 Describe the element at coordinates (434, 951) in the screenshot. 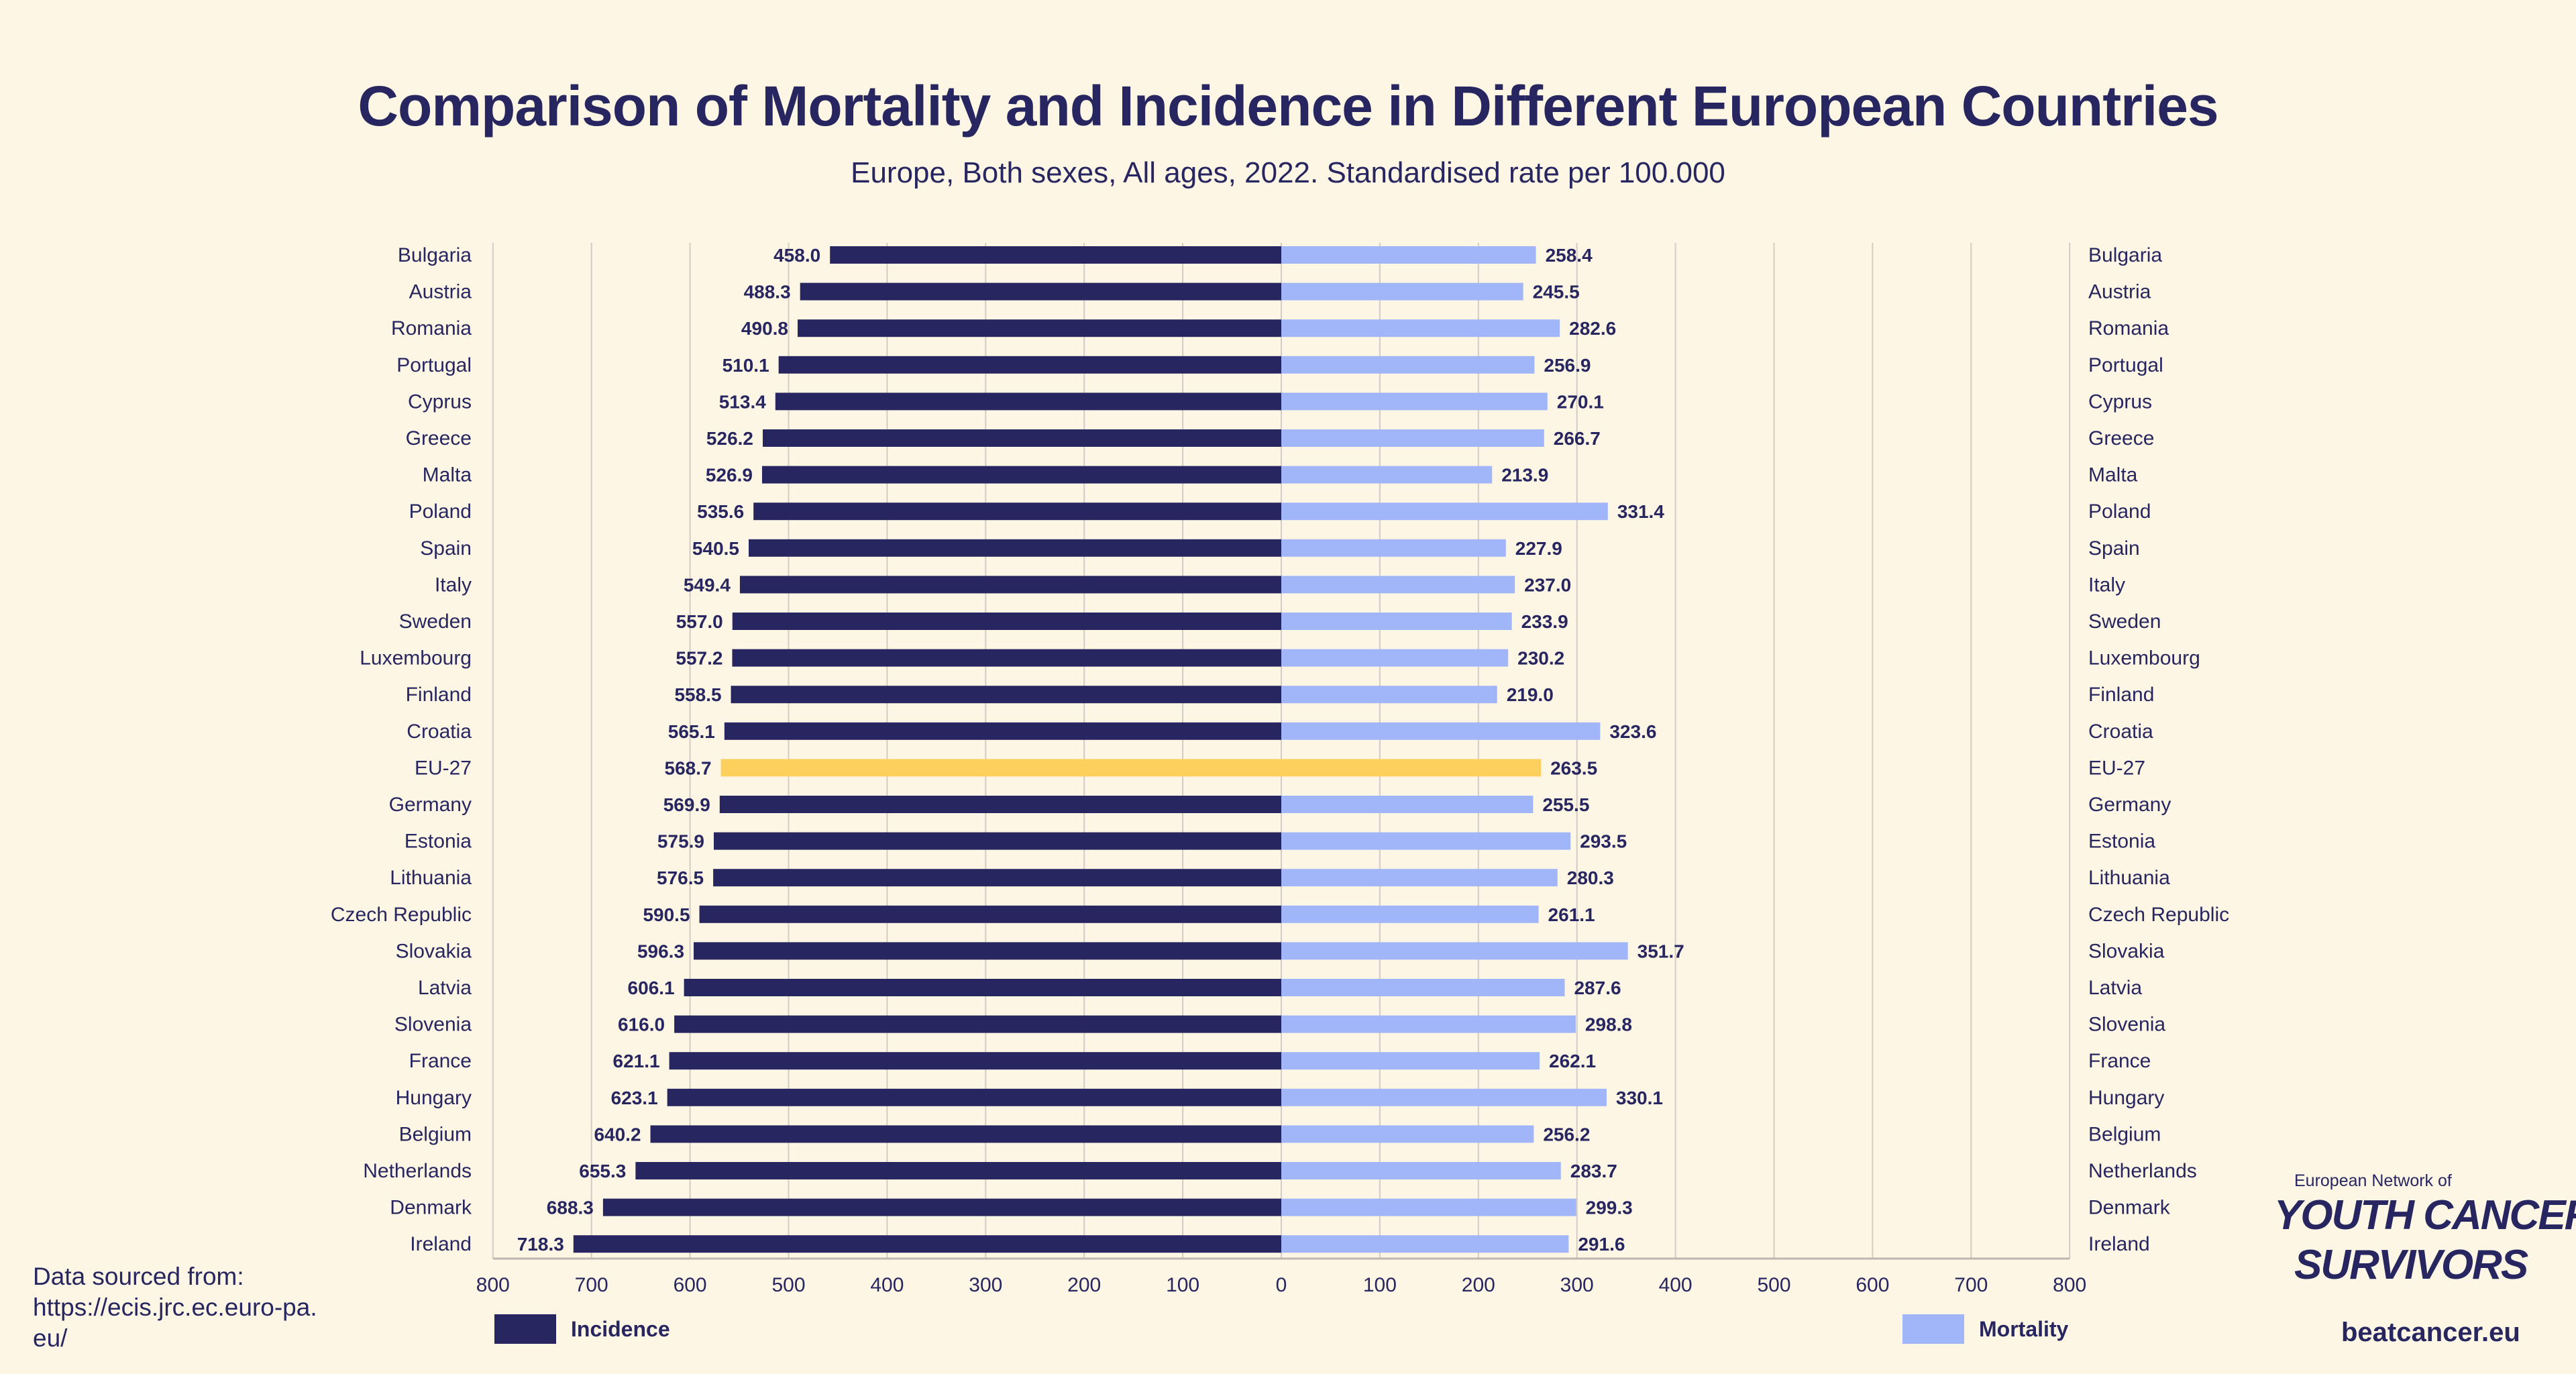

I see `country-label-left: Slovakia` at that location.